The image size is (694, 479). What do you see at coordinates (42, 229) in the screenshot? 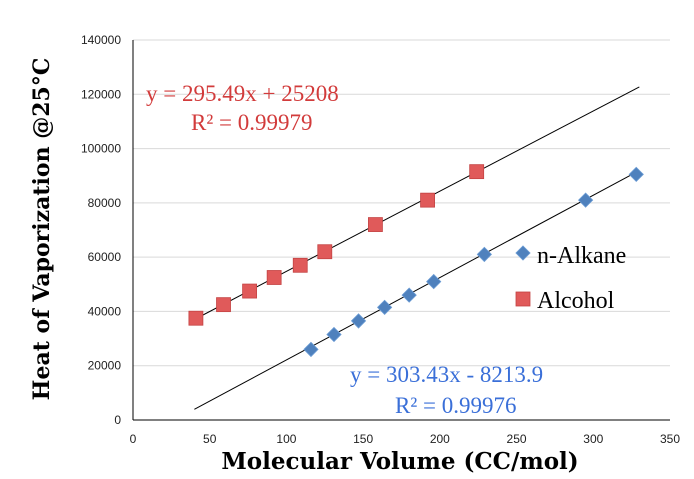
I see `y-axis-title: Heat of Vaporization @25°C` at bounding box center [42, 229].